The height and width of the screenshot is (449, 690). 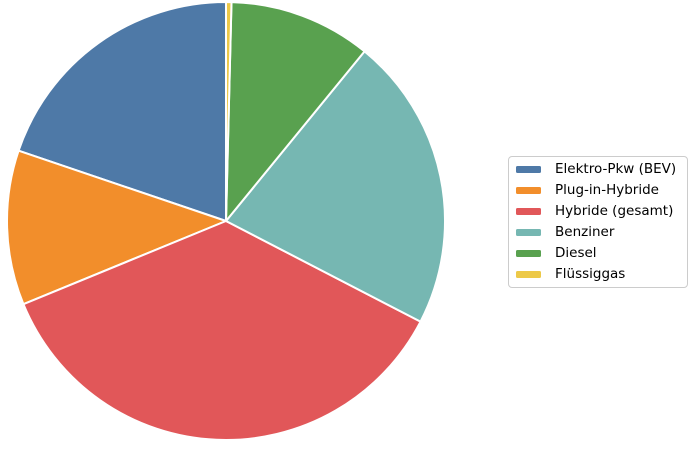 I want to click on legend-item-benziner: Benziner, so click(x=598, y=232).